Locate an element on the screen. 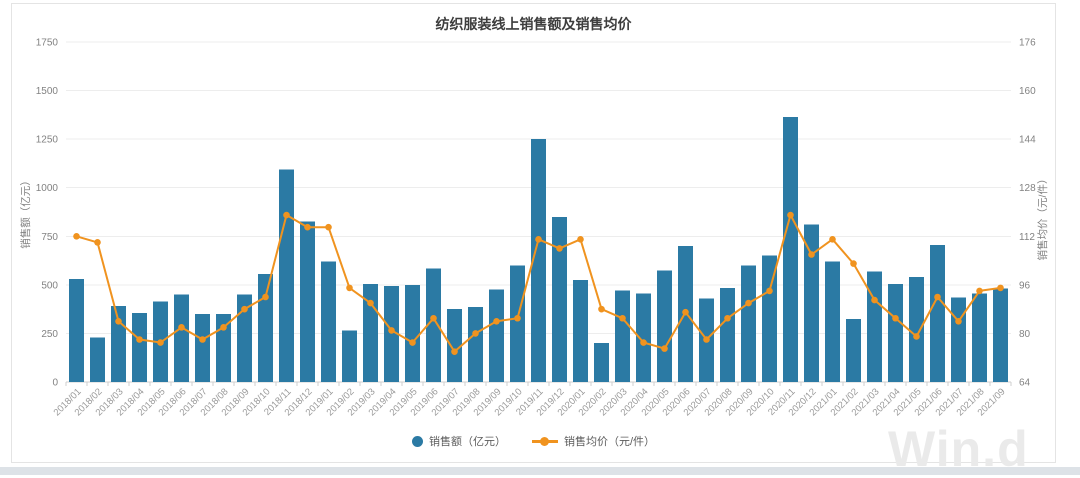  chart-legend: 销售额（亿元） 销售均价（元/件） is located at coordinates (533, 441).